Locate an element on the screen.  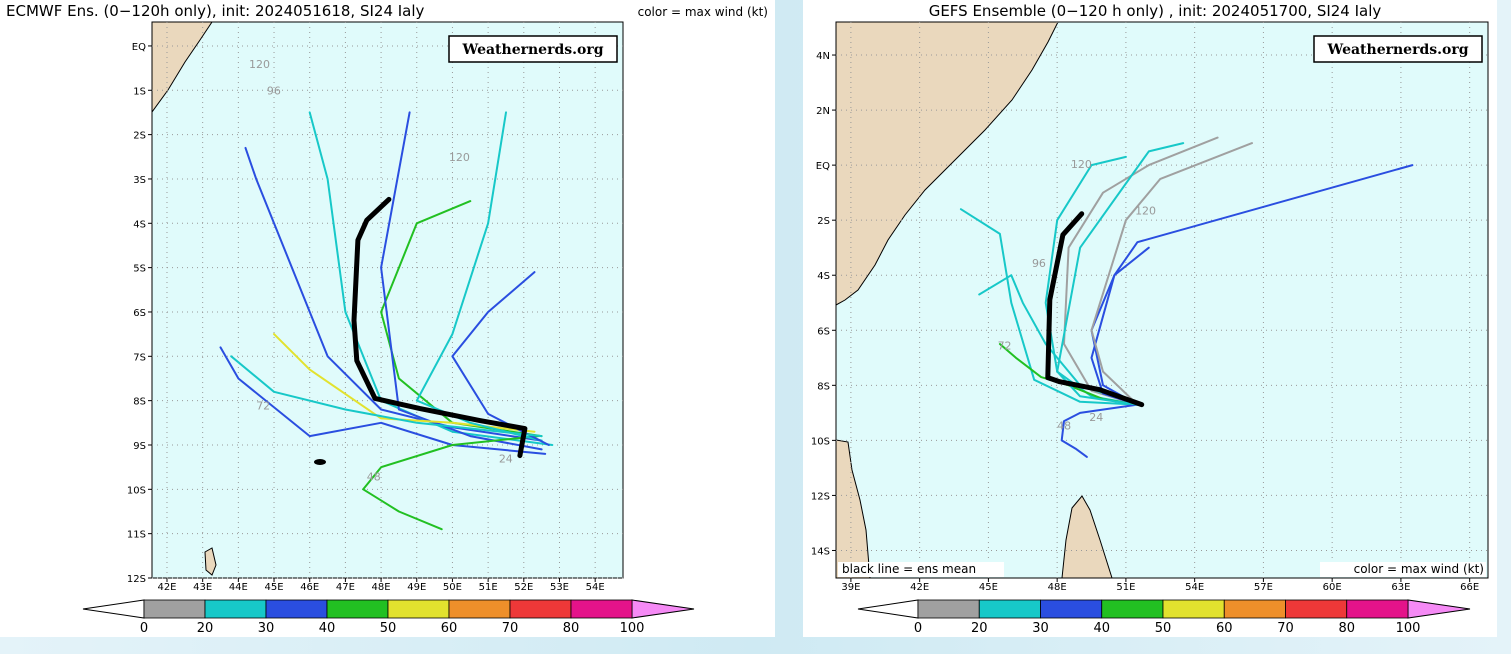
x-tick-label: 45E is located at coordinates (274, 587).